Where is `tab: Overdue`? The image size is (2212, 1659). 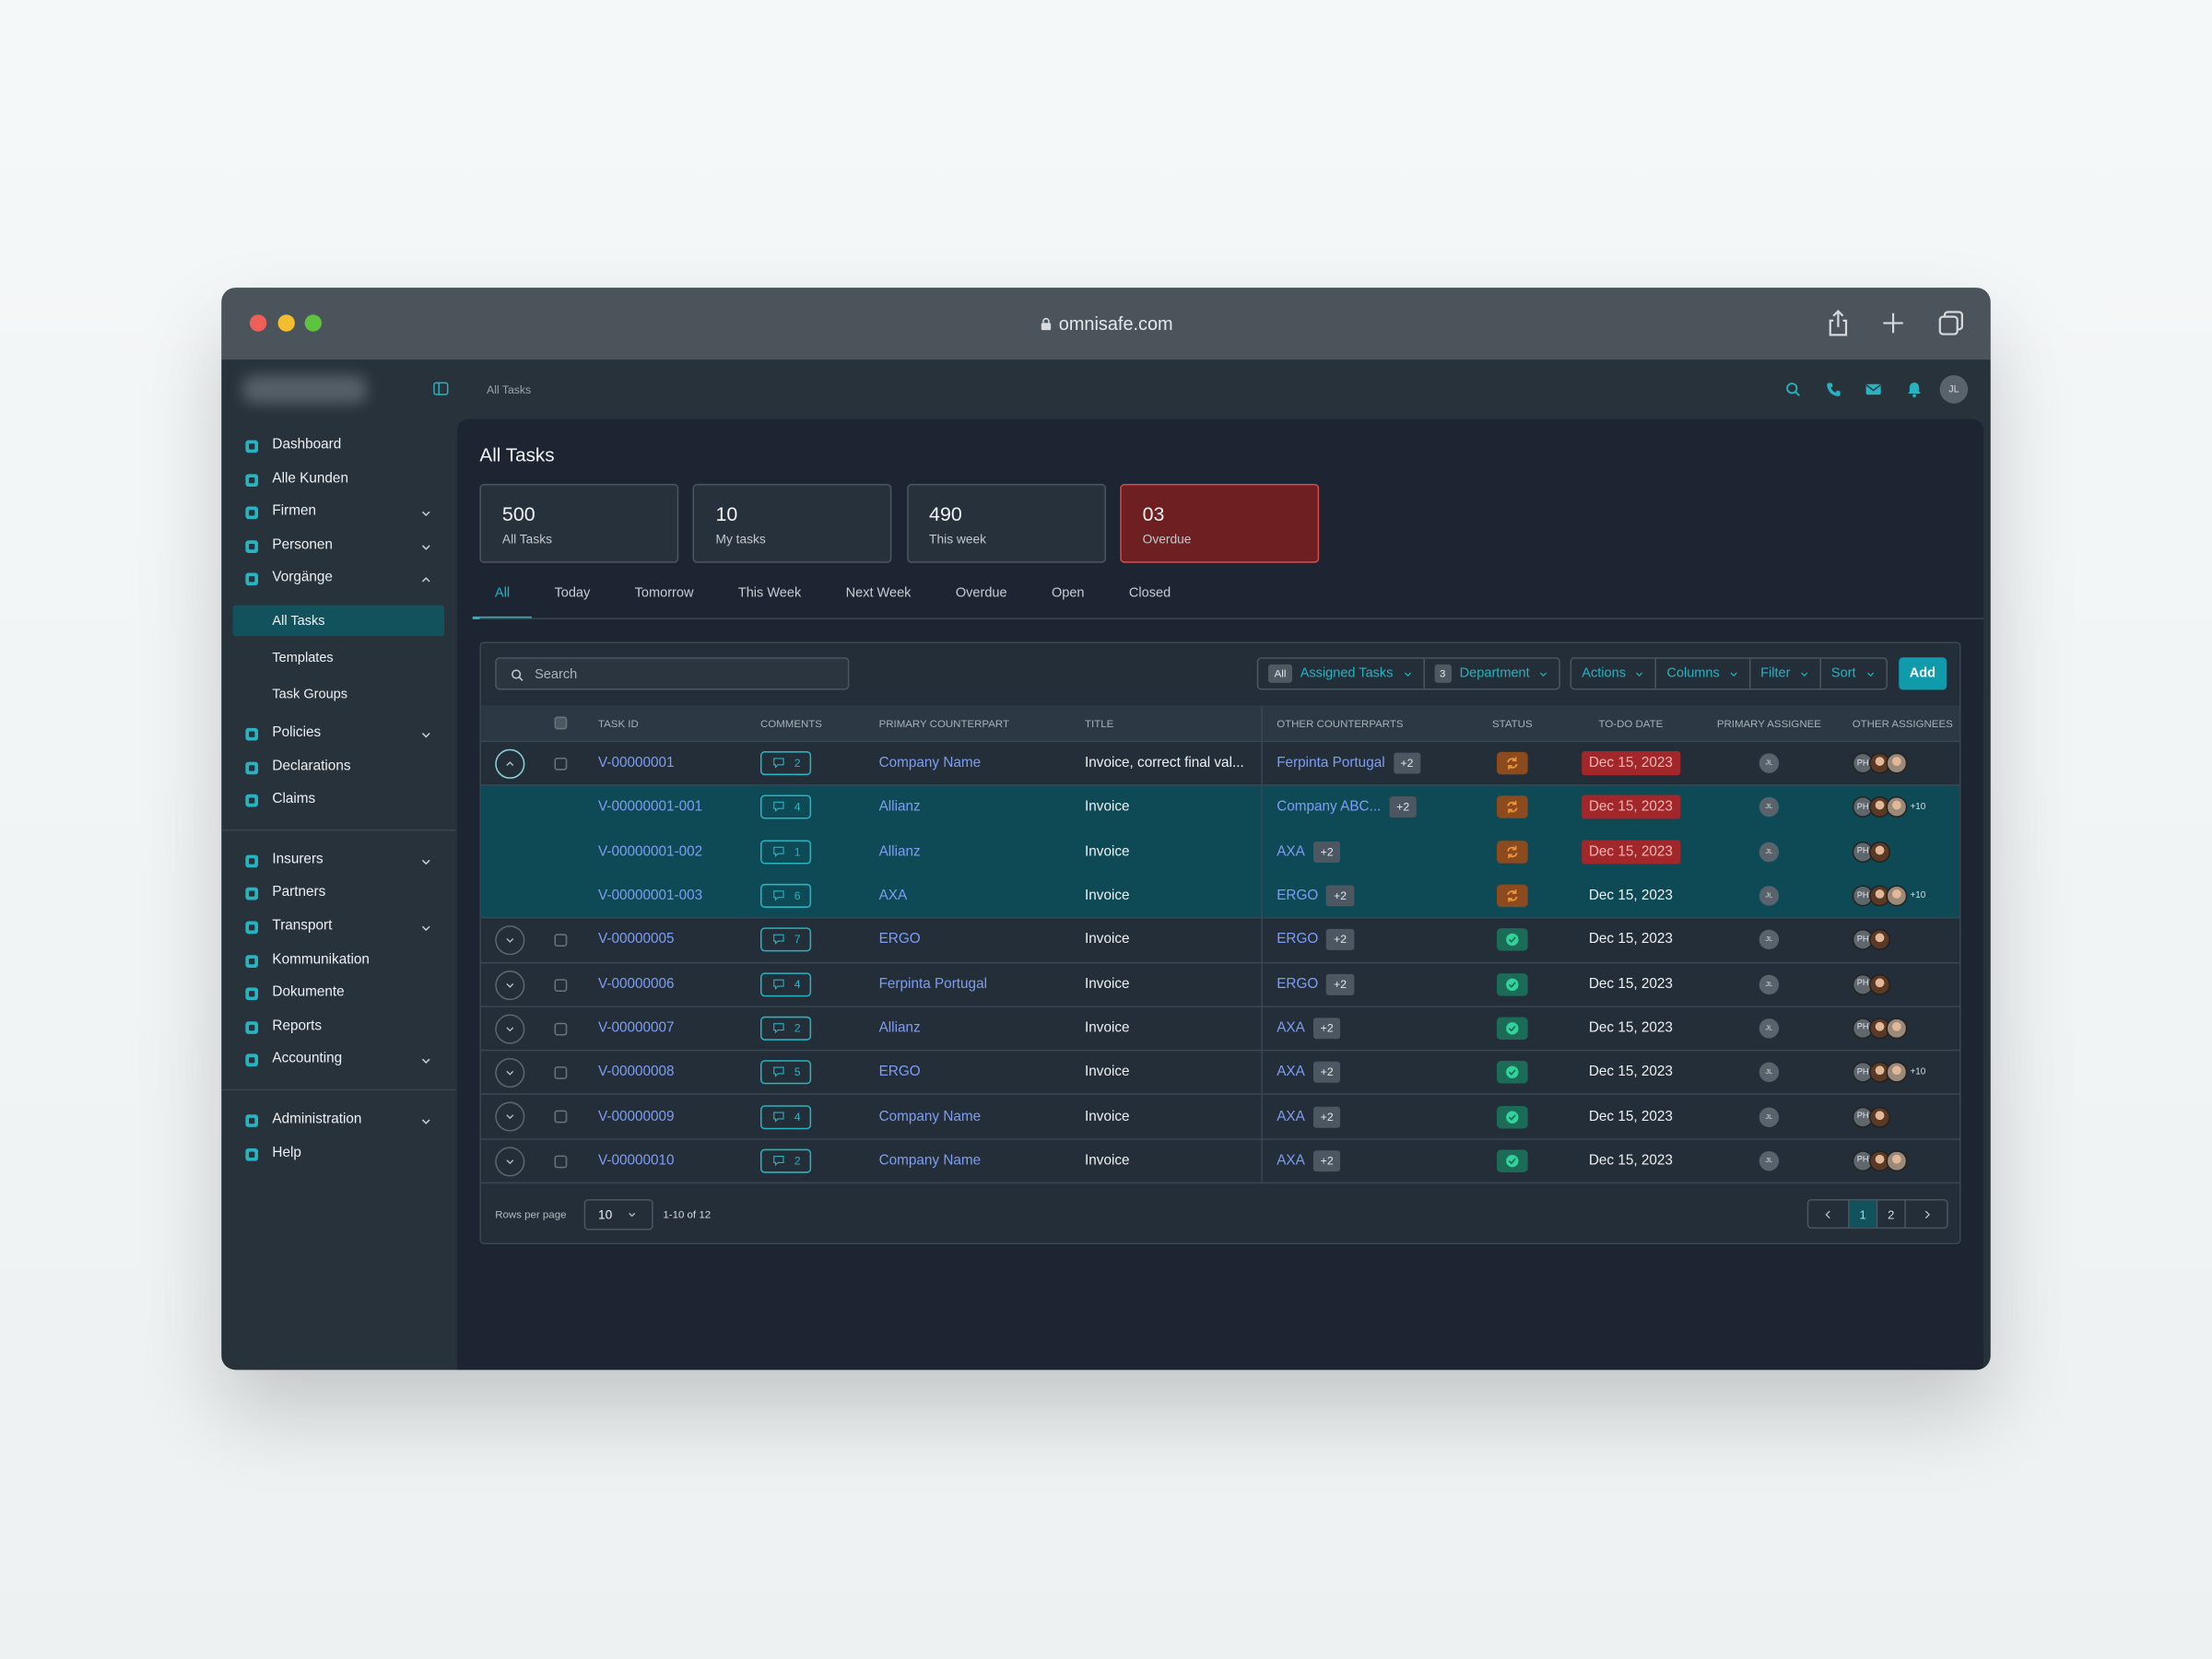 tab: Overdue is located at coordinates (981, 593).